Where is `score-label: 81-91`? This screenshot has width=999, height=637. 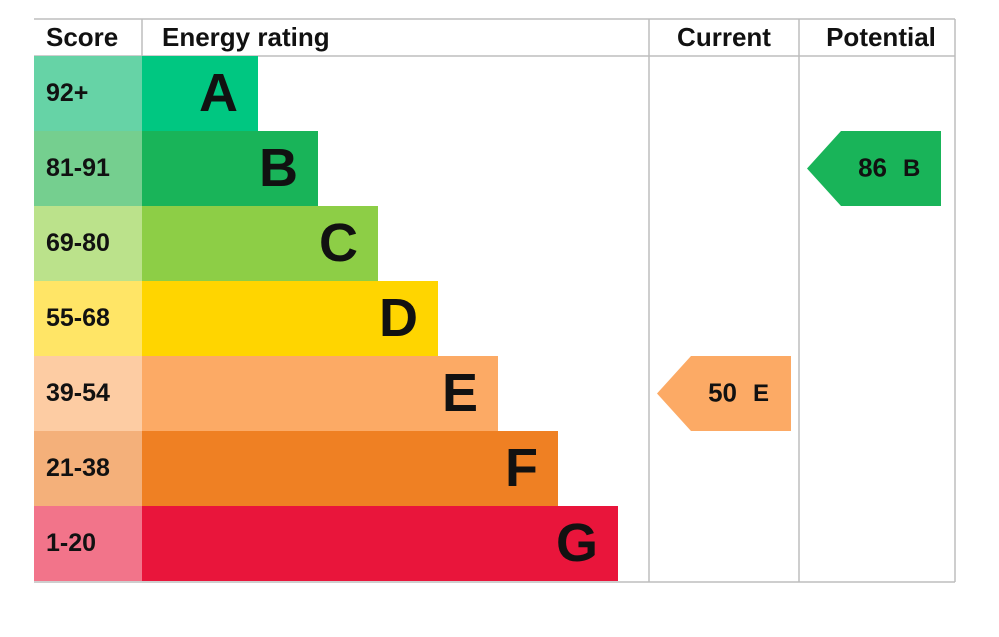 score-label: 81-91 is located at coordinates (78, 168).